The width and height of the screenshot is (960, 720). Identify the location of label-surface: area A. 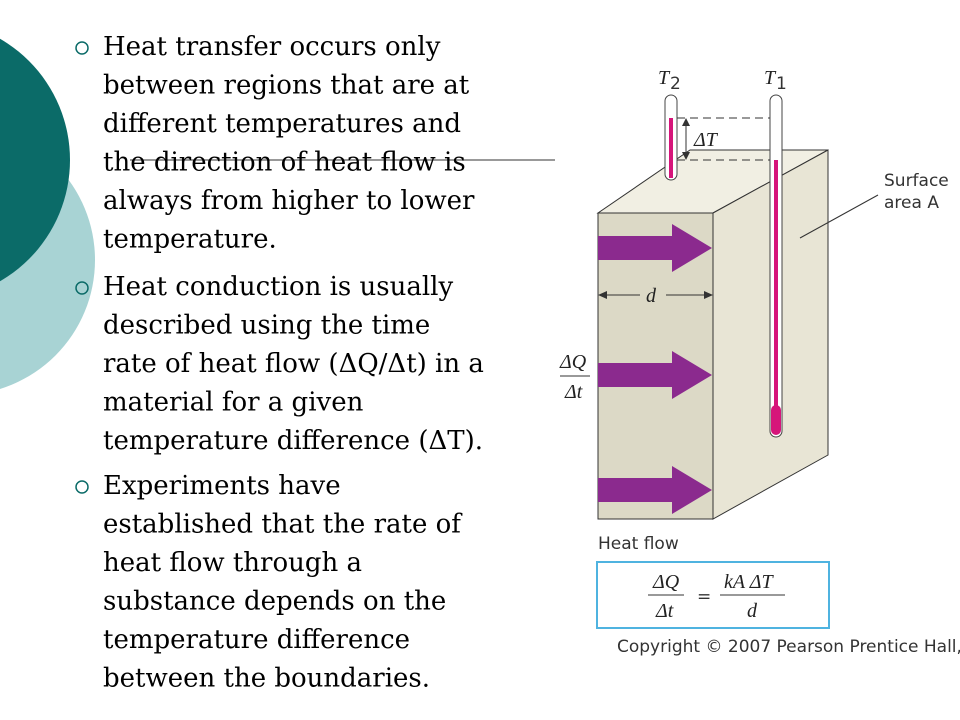
(911, 203).